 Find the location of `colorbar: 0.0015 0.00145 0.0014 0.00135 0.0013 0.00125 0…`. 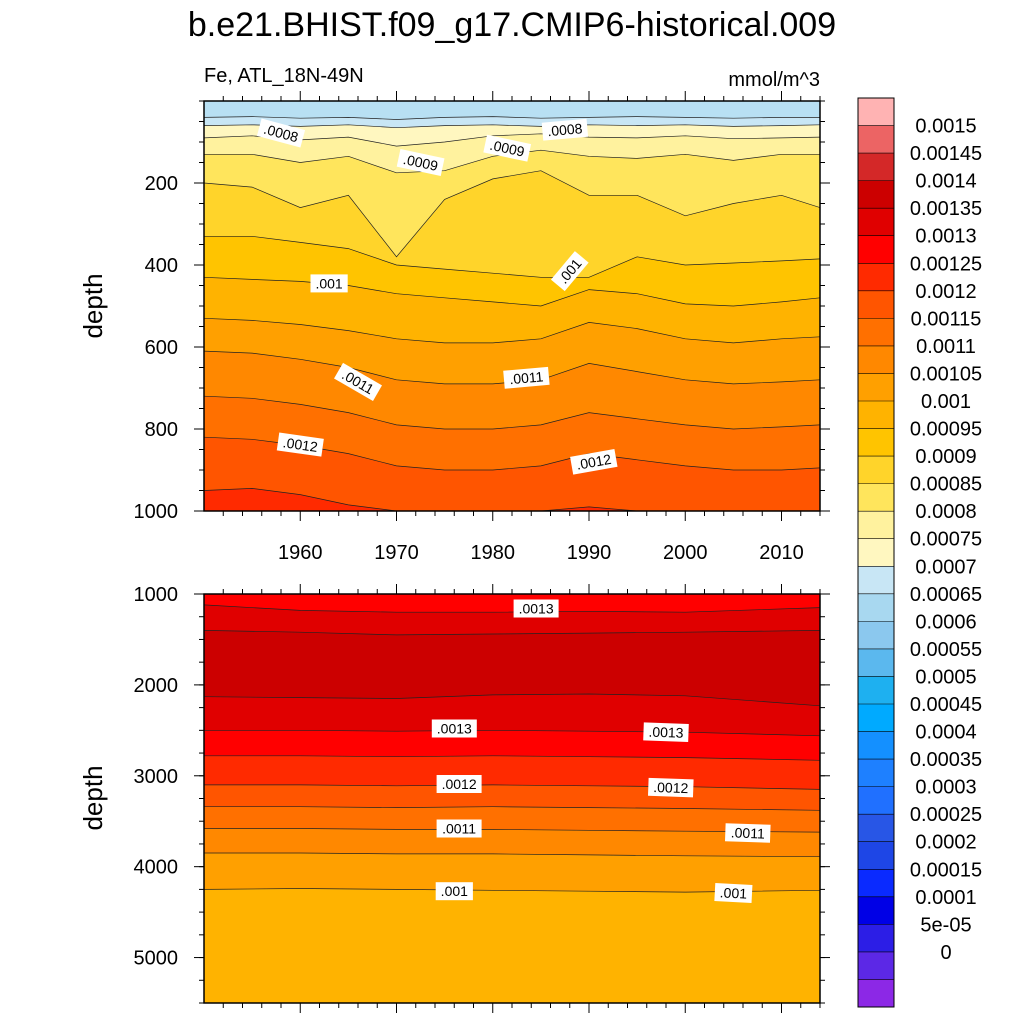

colorbar: 0.0015 0.00145 0.0014 0.00135 0.0013 0.00125 0… is located at coordinates (919, 552).